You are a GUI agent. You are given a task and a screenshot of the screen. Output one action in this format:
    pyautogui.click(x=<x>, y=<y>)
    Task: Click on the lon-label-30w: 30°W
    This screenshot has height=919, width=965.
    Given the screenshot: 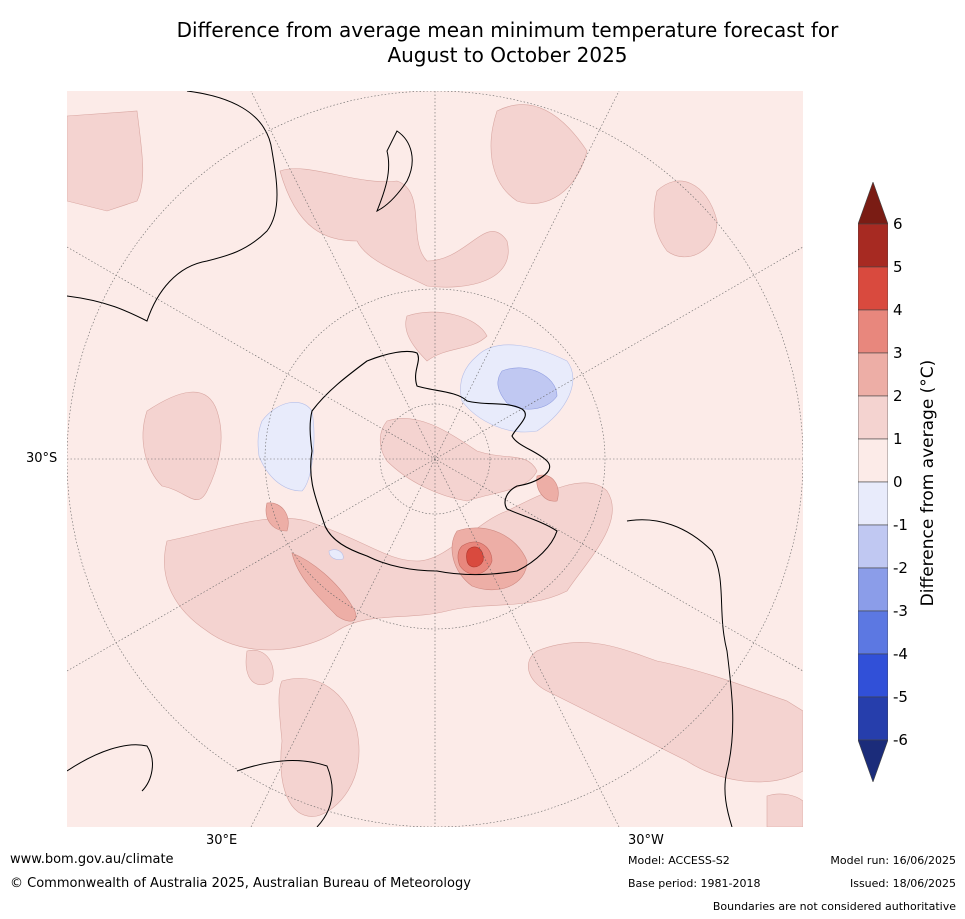 What is the action you would take?
    pyautogui.click(x=646, y=840)
    